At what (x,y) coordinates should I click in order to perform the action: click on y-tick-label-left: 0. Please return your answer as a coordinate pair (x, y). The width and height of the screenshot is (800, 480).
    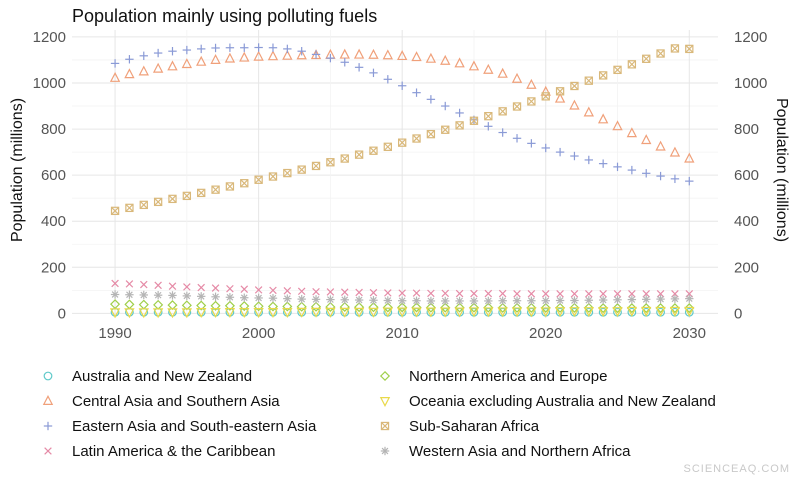
    Looking at the image, I should click on (62, 313).